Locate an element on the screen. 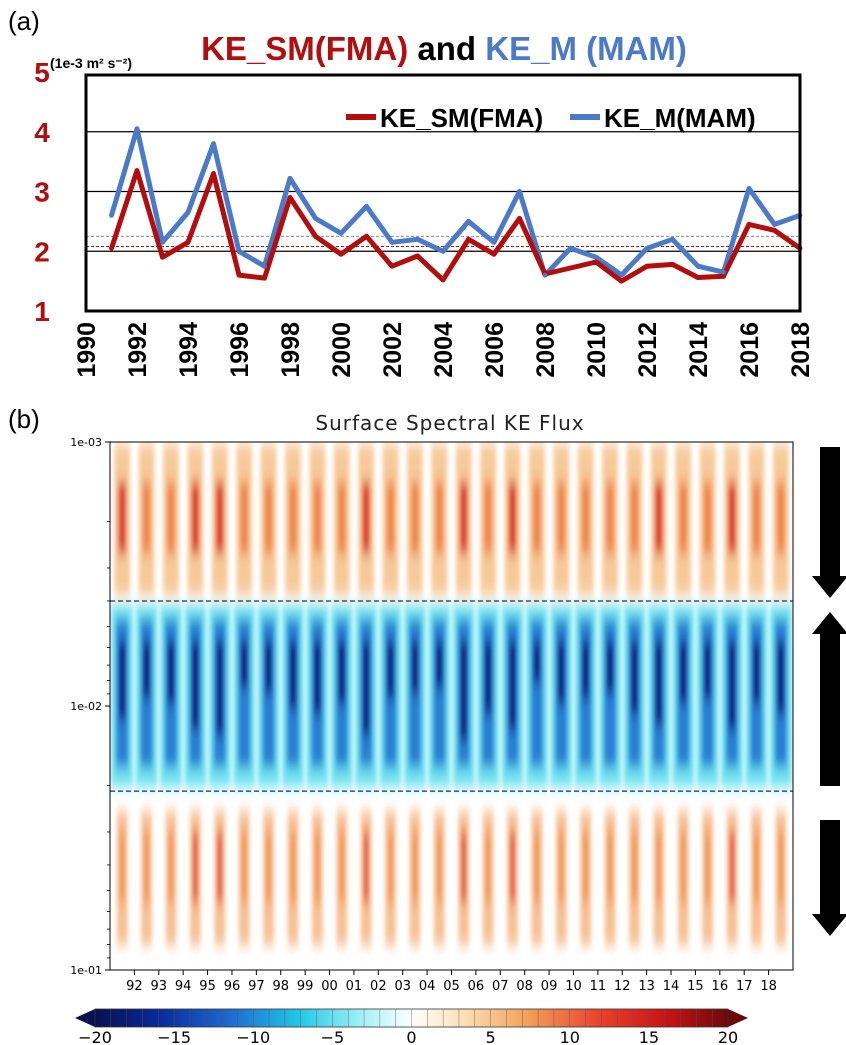 The image size is (846, 1045). x-tick-label: 12 is located at coordinates (622, 986).